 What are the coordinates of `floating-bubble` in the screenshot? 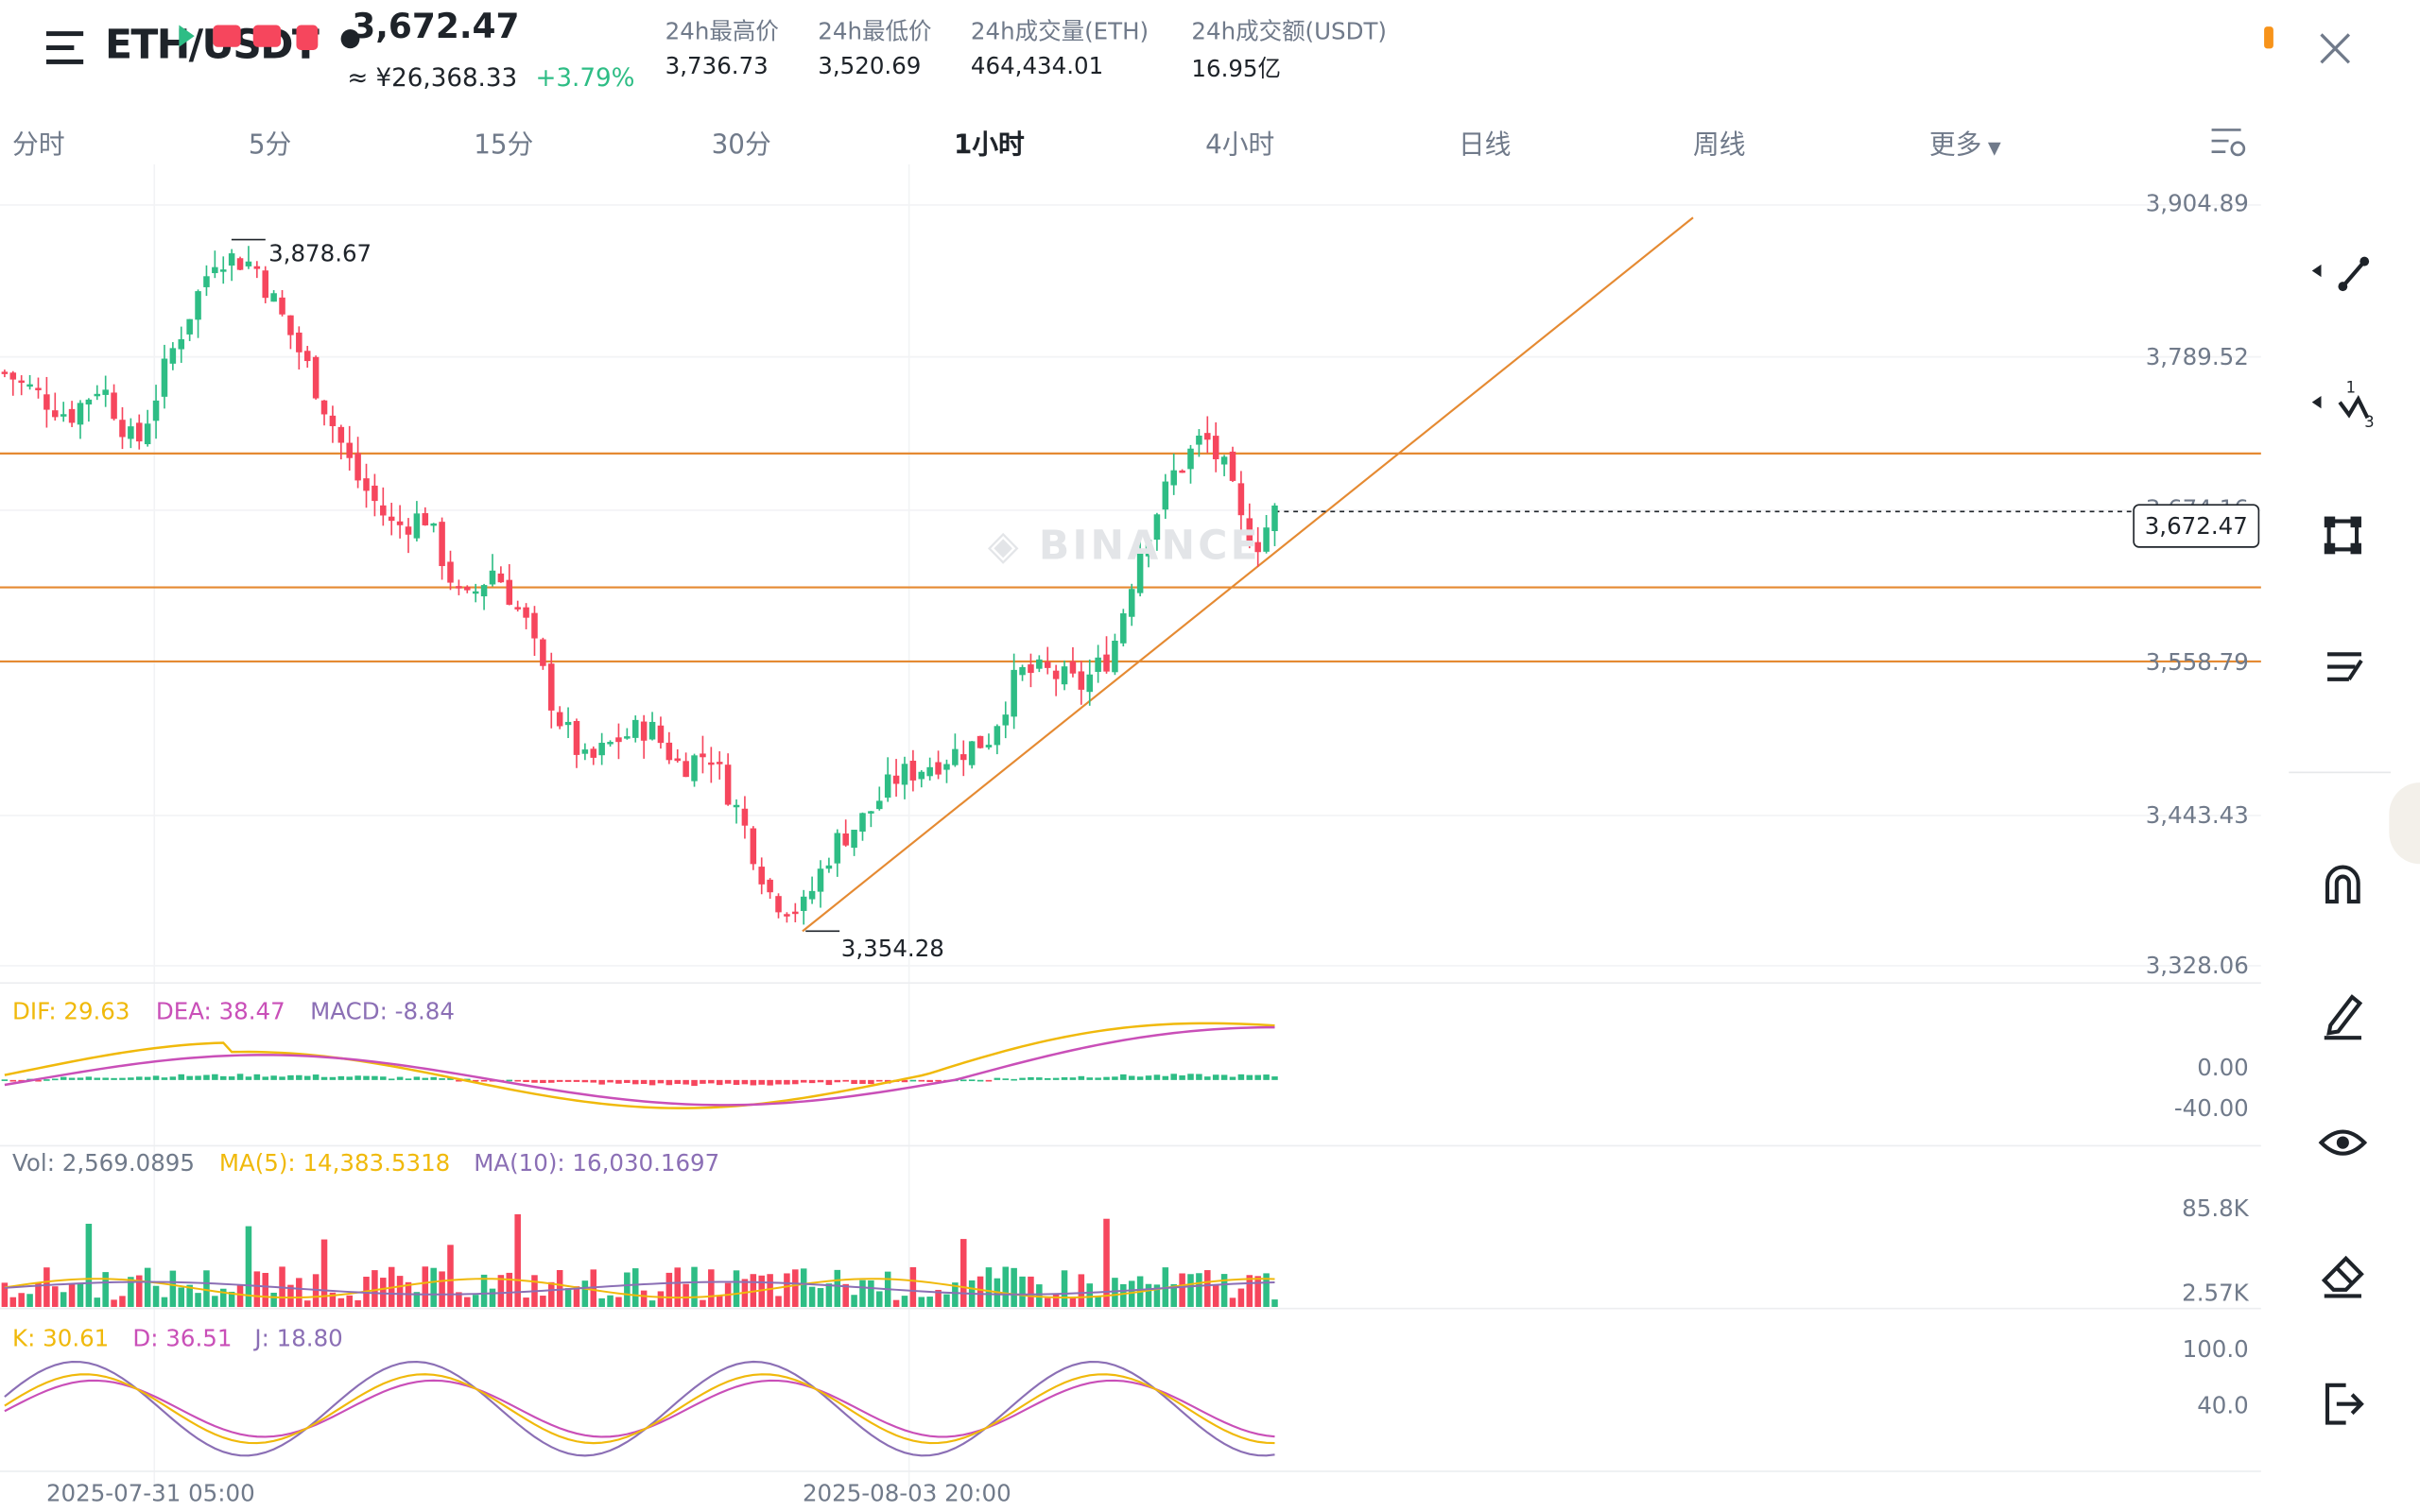 It's located at (2404, 823).